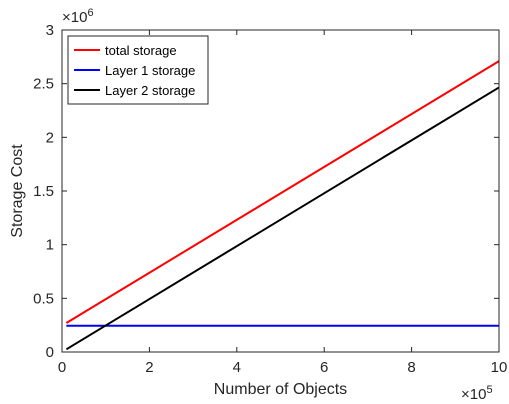  Describe the element at coordinates (150, 70) in the screenshot. I see `legend-label: Layer 1 storage` at that location.